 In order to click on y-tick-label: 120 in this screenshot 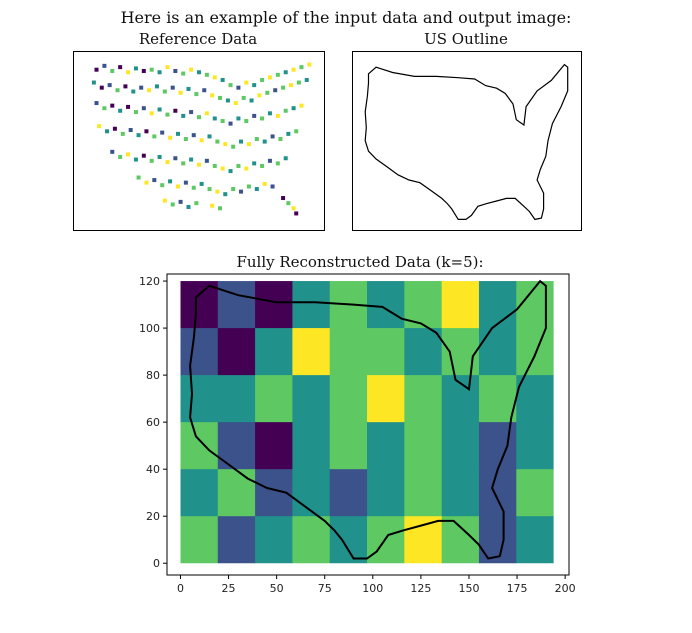, I will do `click(149, 281)`.